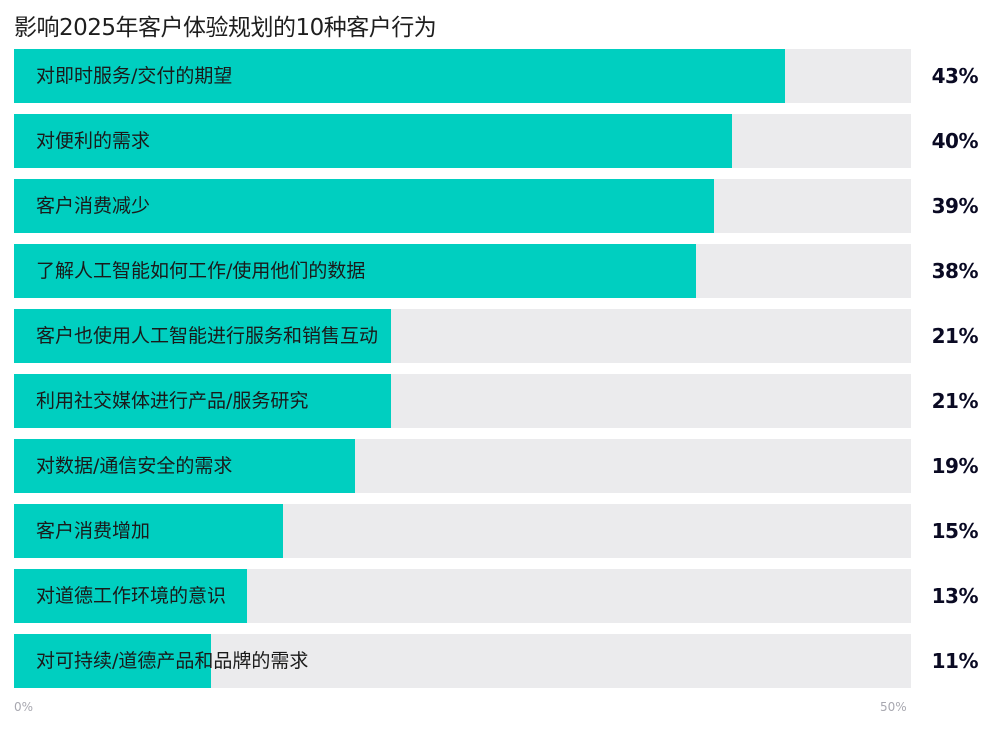 This screenshot has width=1000, height=730. I want to click on bar-row: 对数据/通信安全的需求 19%, so click(507, 466).